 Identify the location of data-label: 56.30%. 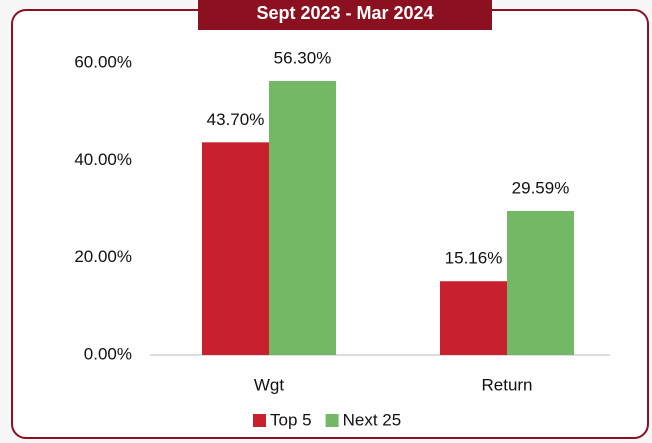
(303, 57).